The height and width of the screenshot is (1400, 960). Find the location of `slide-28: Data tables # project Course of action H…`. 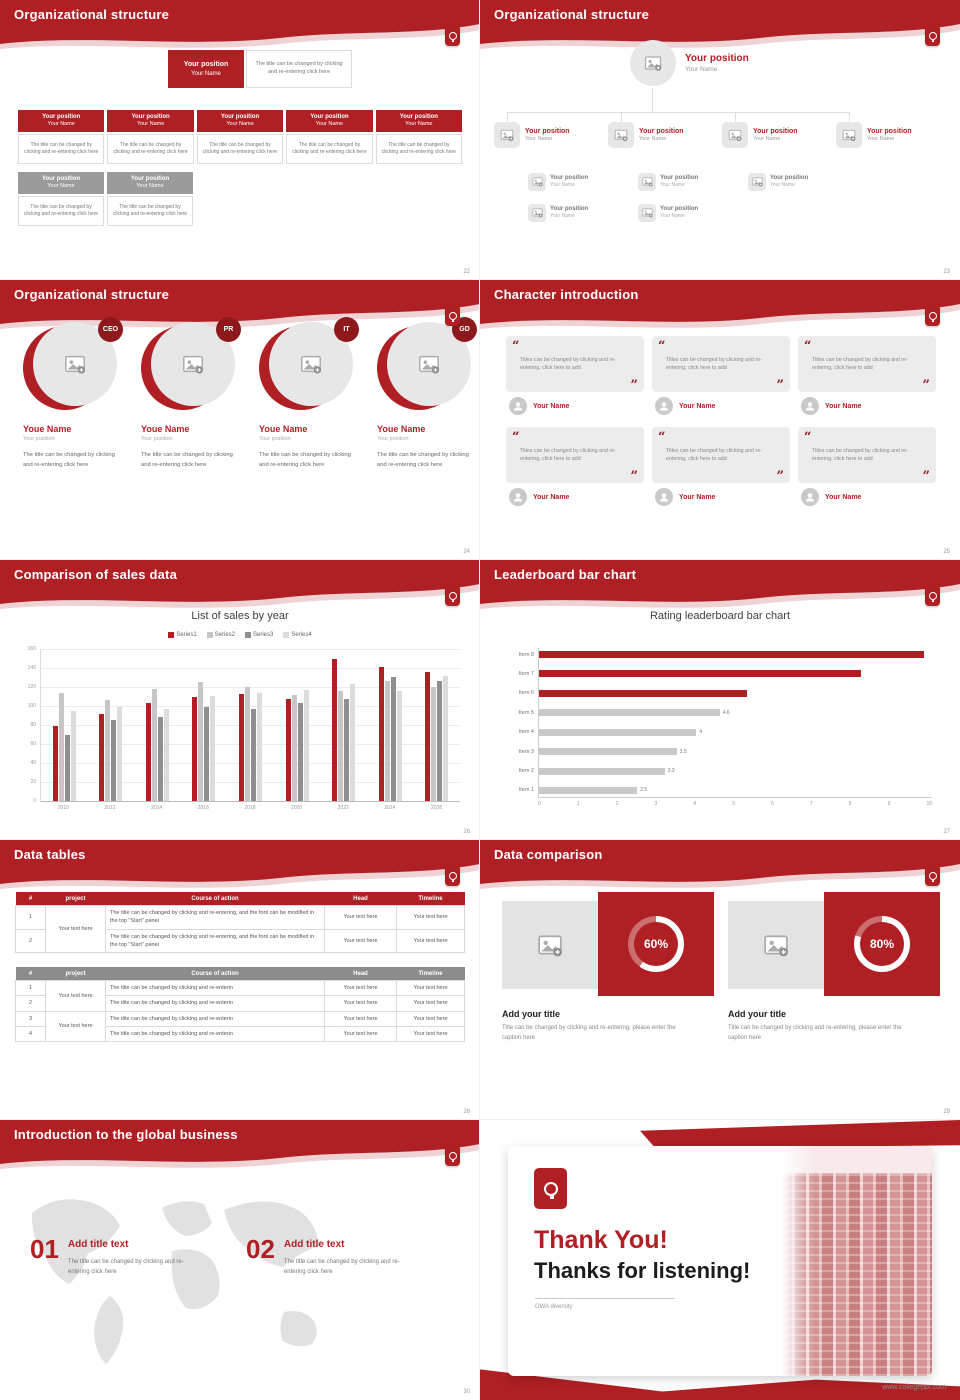

slide-28: Data tables # project Course of action H… is located at coordinates (240, 980).